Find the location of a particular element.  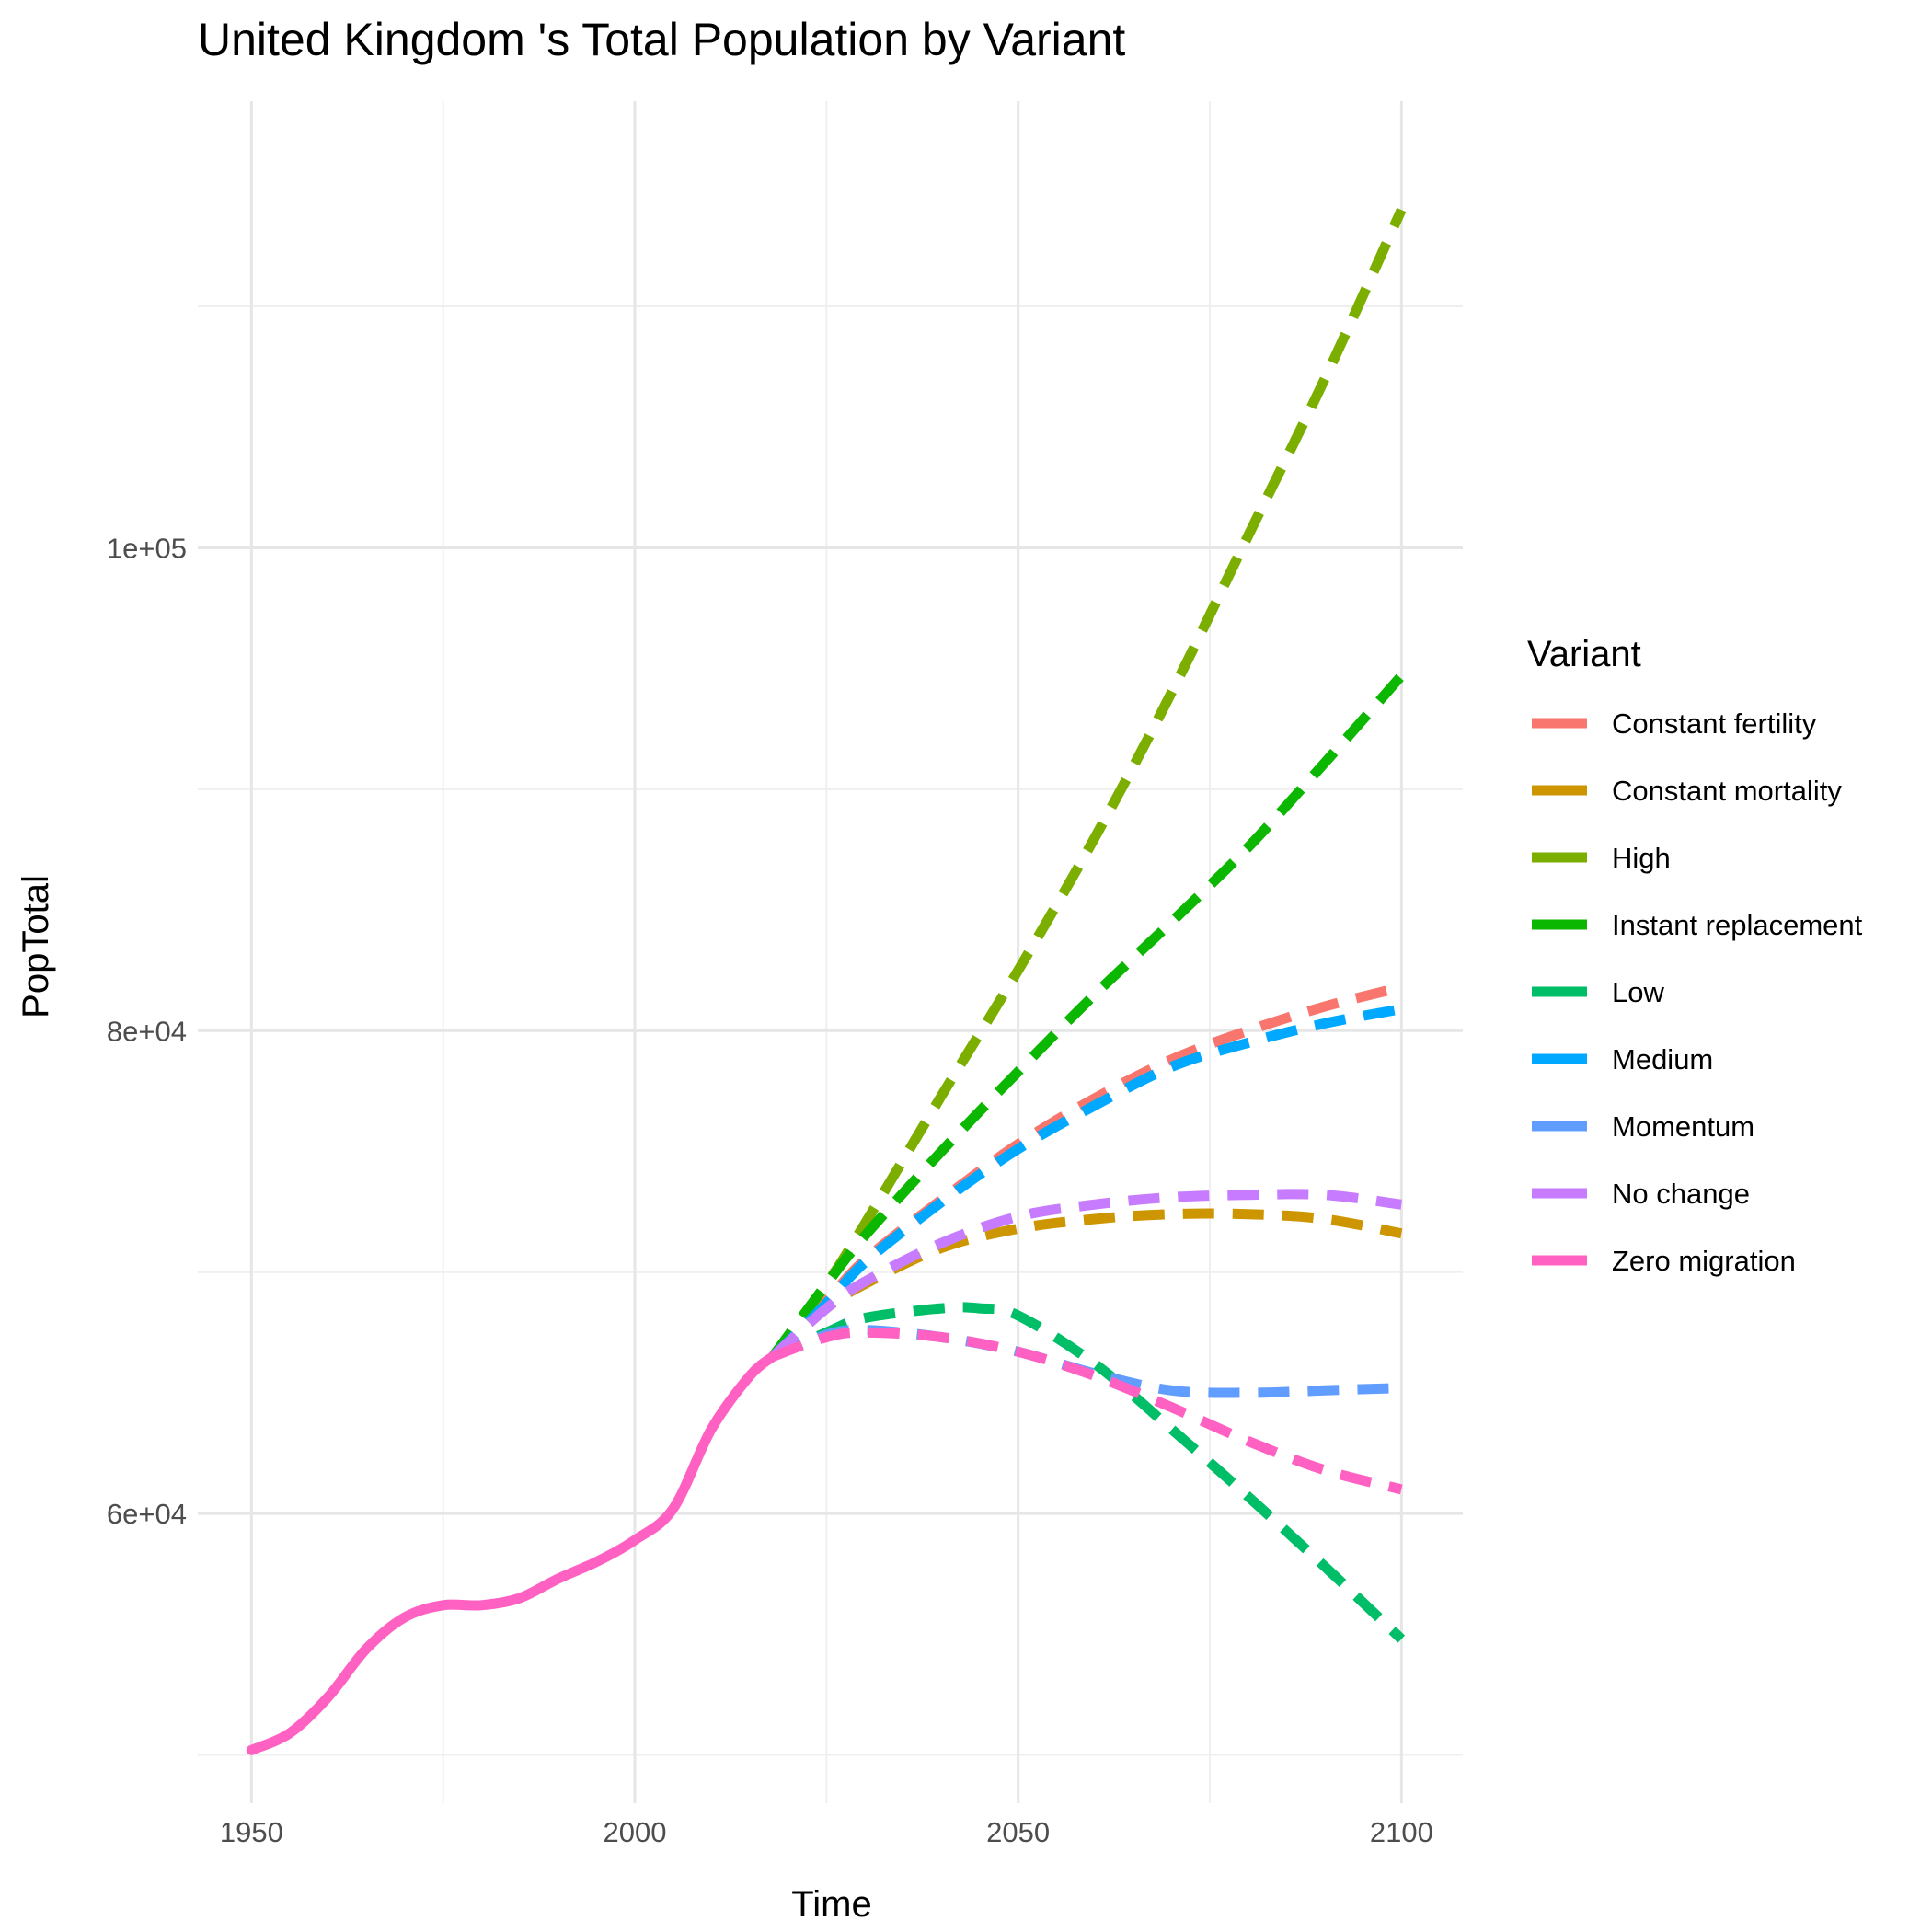

y-axis-tick-labels: 6e+04 8e+04 1e+05 is located at coordinates (147, 1031).